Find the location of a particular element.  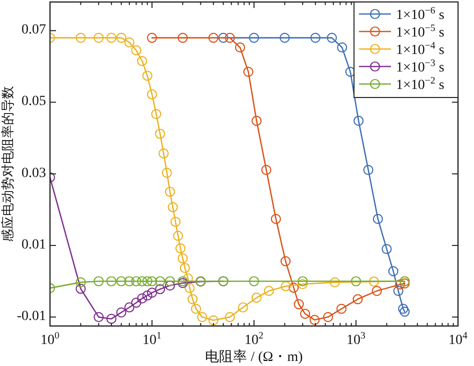

y-tick-label: 0.05 is located at coordinates (34, 102).